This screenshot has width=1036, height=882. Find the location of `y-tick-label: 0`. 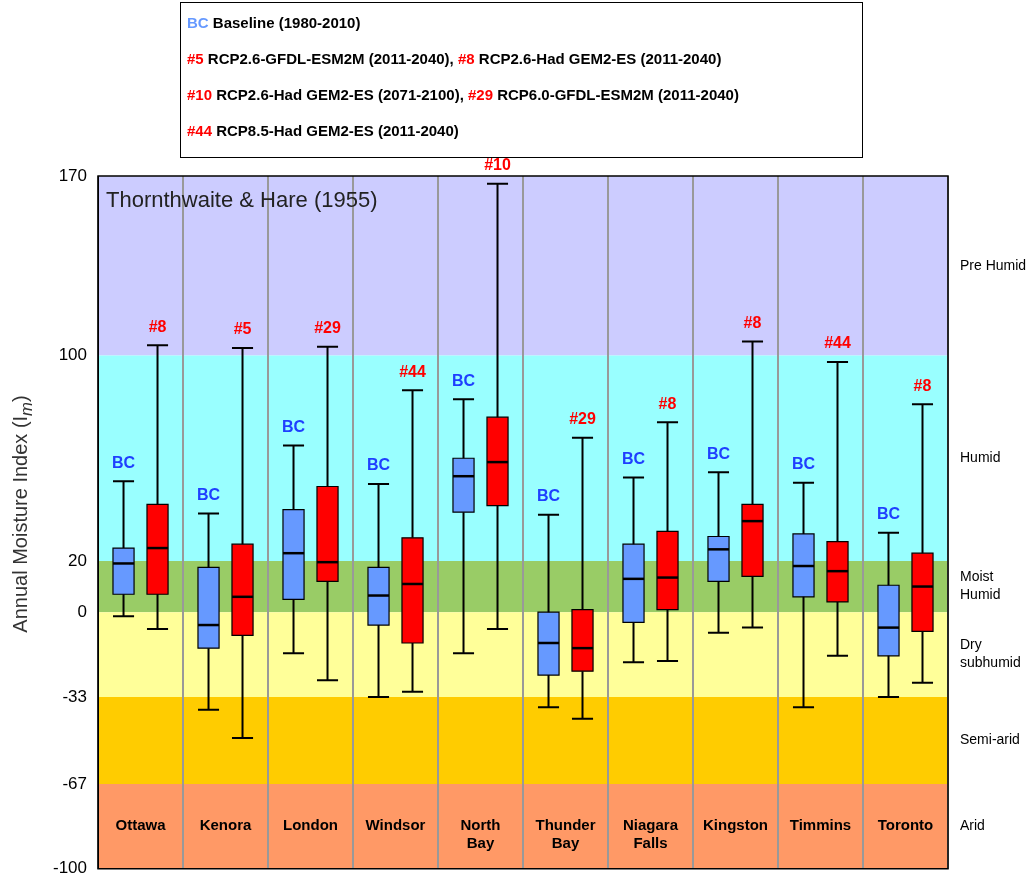

y-tick-label: 0 is located at coordinates (82, 611).